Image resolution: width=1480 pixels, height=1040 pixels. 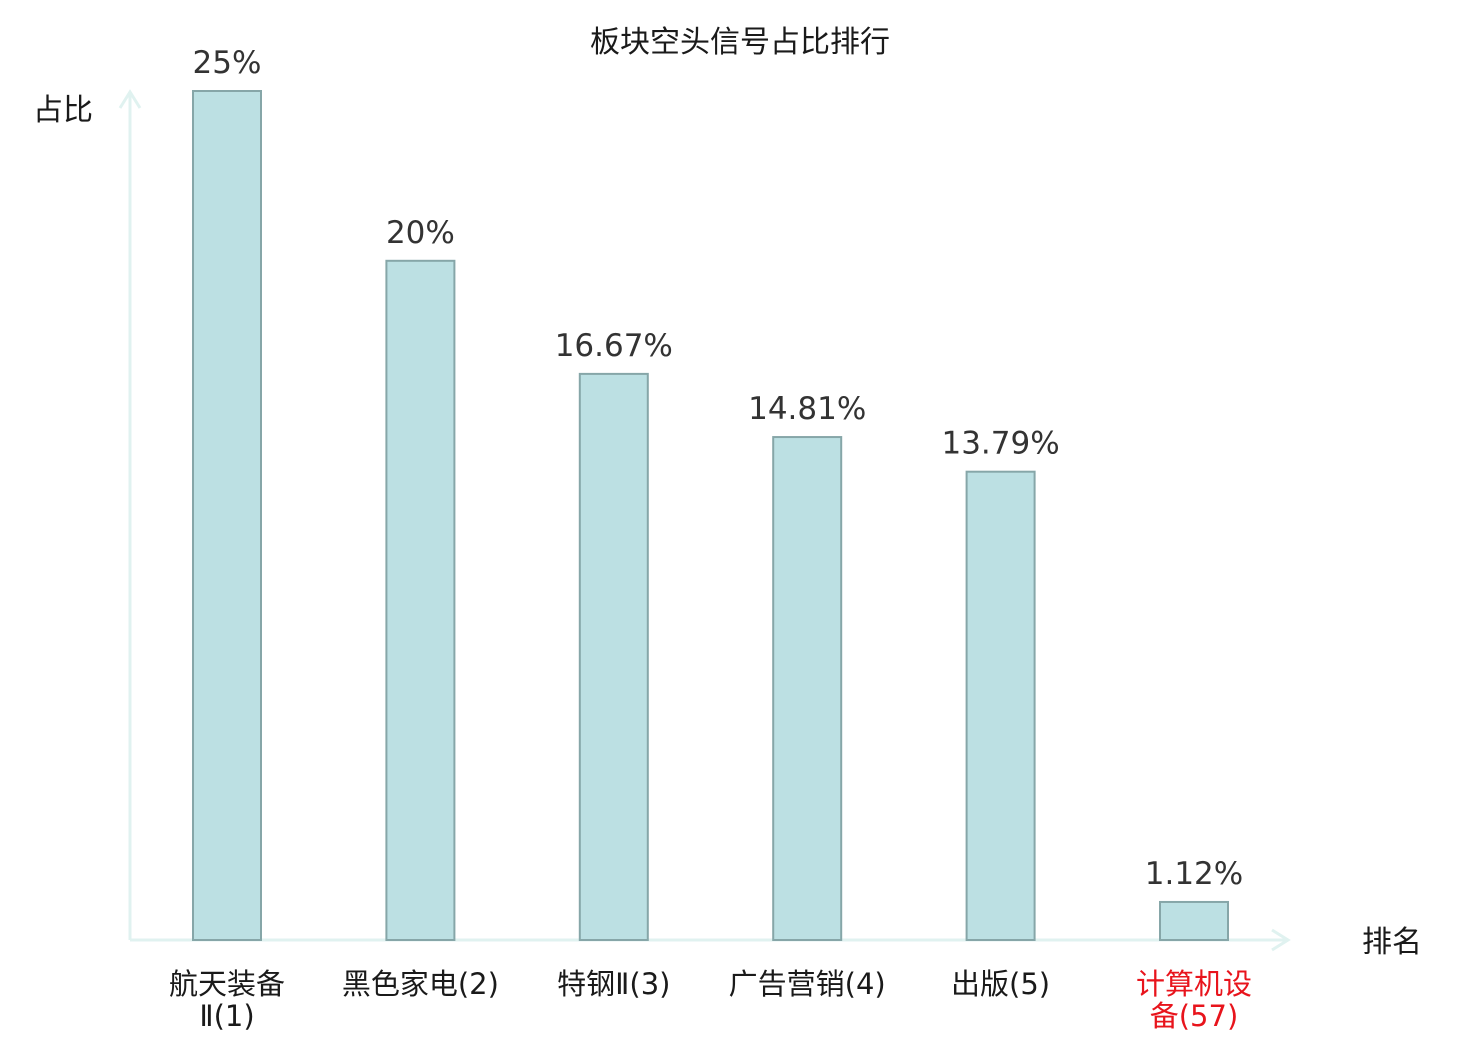 What do you see at coordinates (614, 346) in the screenshot?
I see `value-label-3: 16.67%` at bounding box center [614, 346].